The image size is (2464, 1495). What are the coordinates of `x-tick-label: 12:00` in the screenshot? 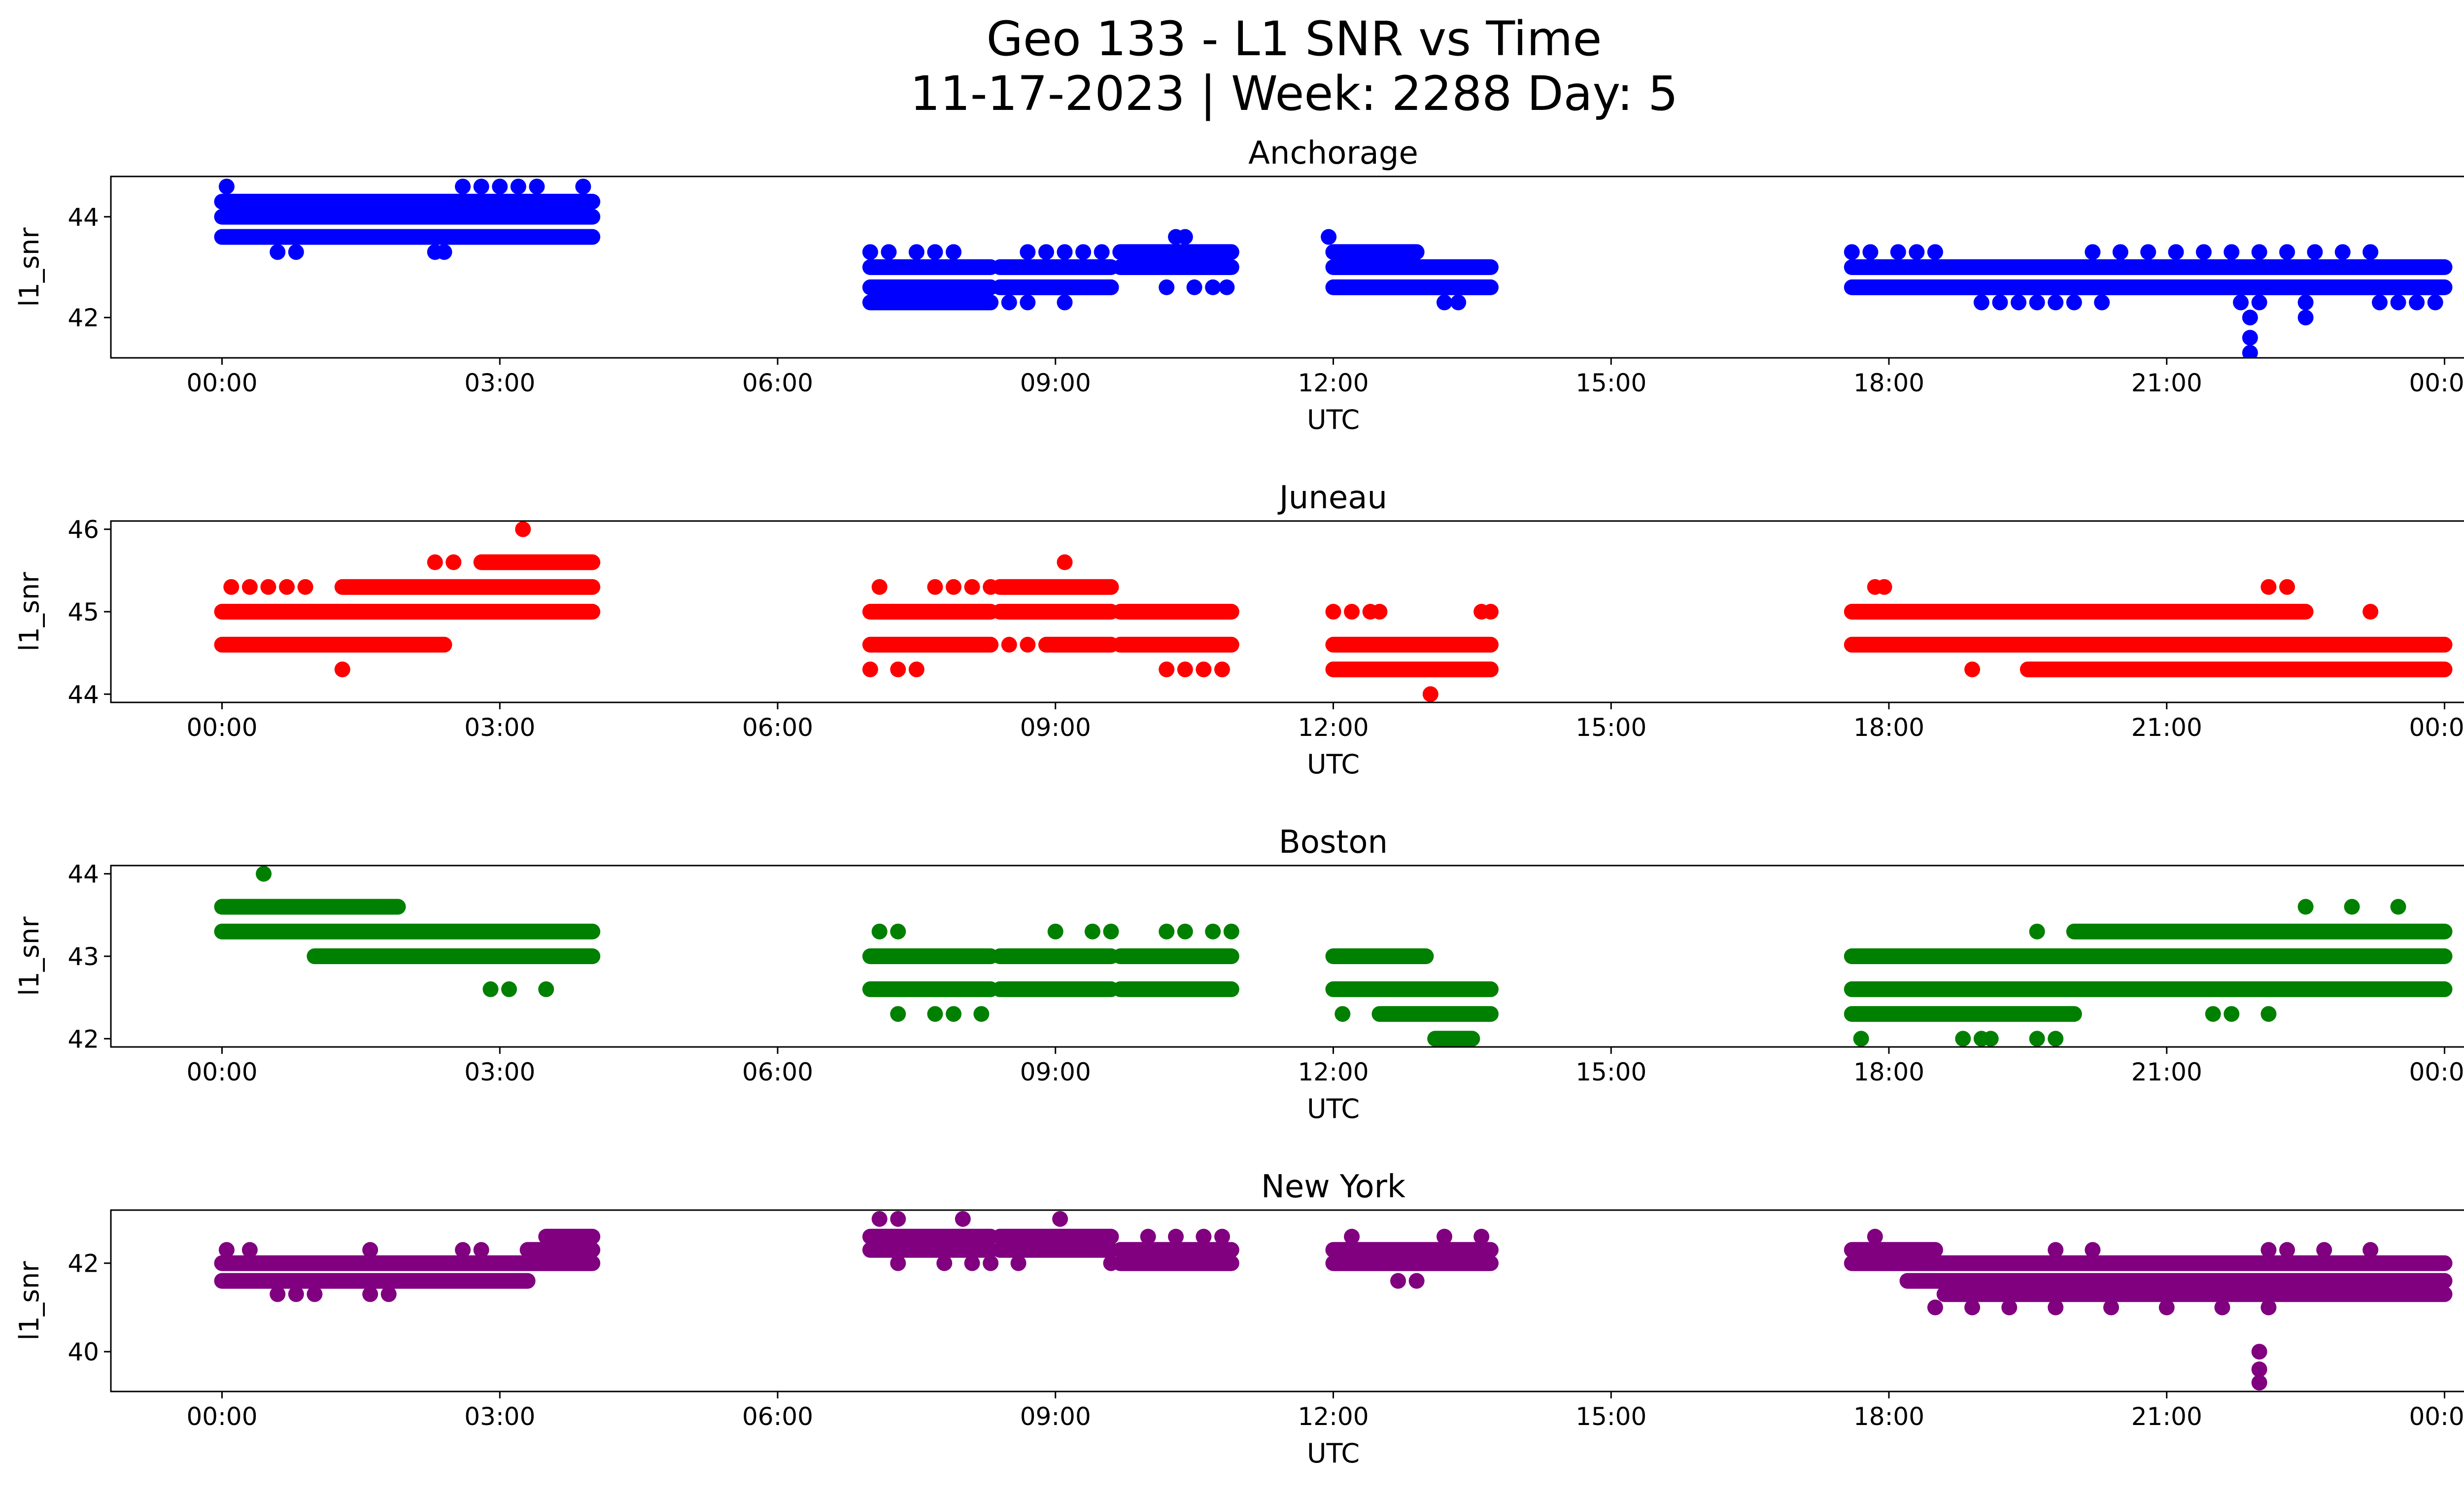 It's located at (1333, 1416).